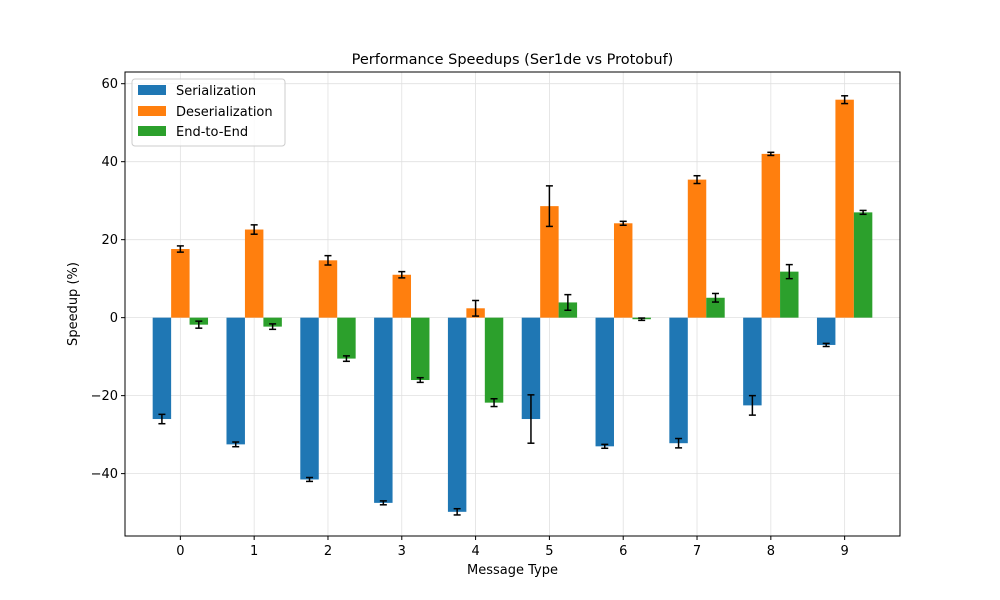 This screenshot has height=600, width=1000. What do you see at coordinates (108, 279) in the screenshot?
I see `y-axis: −40 −20 0 20 40 60` at bounding box center [108, 279].